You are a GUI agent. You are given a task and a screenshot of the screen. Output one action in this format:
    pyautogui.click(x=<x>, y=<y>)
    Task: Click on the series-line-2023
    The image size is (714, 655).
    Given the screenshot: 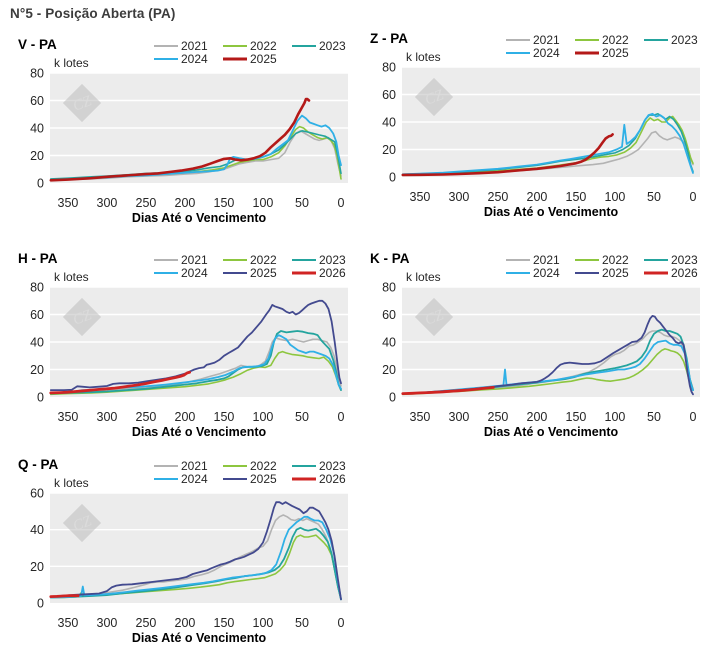 What is the action you would take?
    pyautogui.click(x=195, y=563)
    